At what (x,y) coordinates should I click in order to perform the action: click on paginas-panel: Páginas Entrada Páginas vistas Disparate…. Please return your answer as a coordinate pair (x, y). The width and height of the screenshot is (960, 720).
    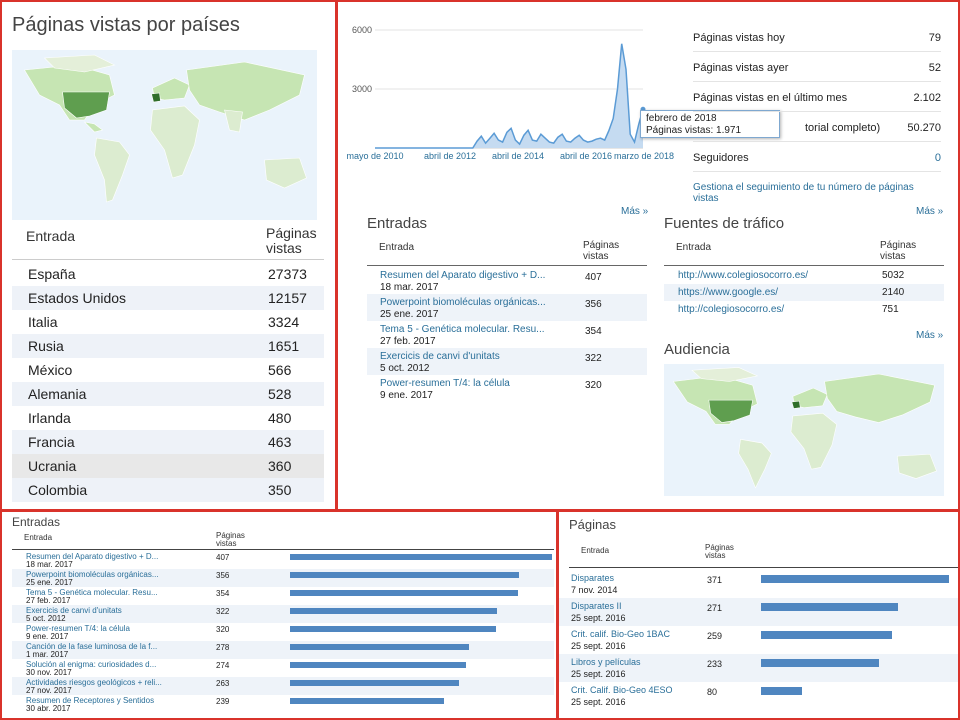
    Looking at the image, I should click on (758, 615).